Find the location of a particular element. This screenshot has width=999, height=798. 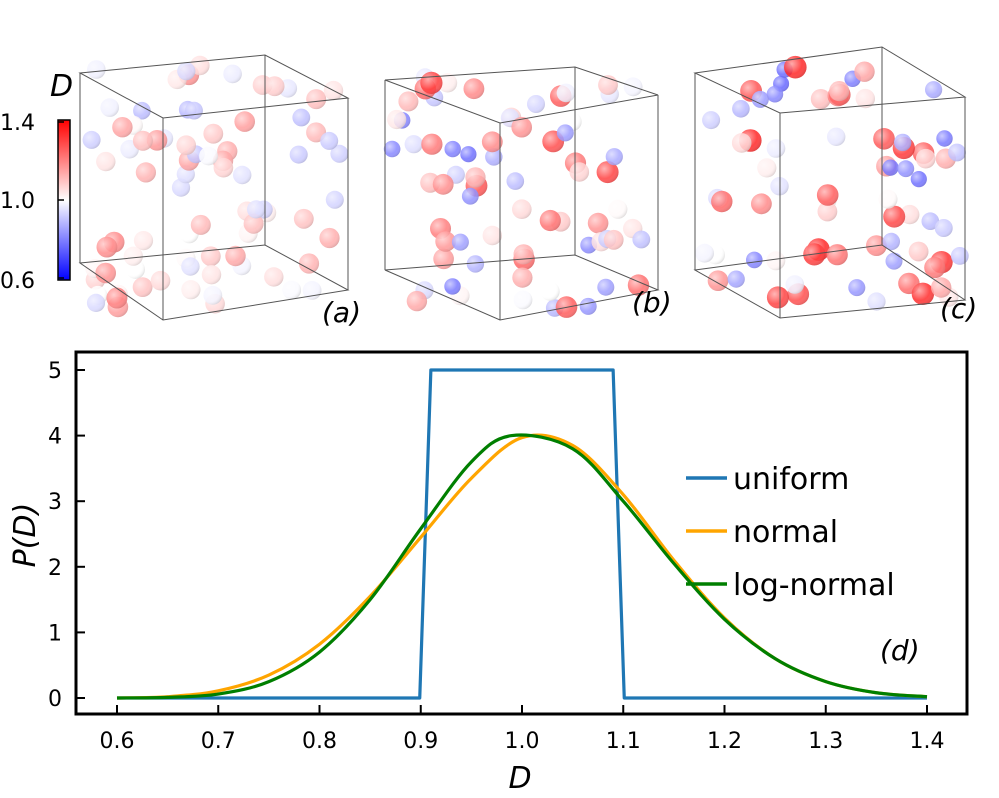

x-tick-label: 0.7 is located at coordinates (218, 741).